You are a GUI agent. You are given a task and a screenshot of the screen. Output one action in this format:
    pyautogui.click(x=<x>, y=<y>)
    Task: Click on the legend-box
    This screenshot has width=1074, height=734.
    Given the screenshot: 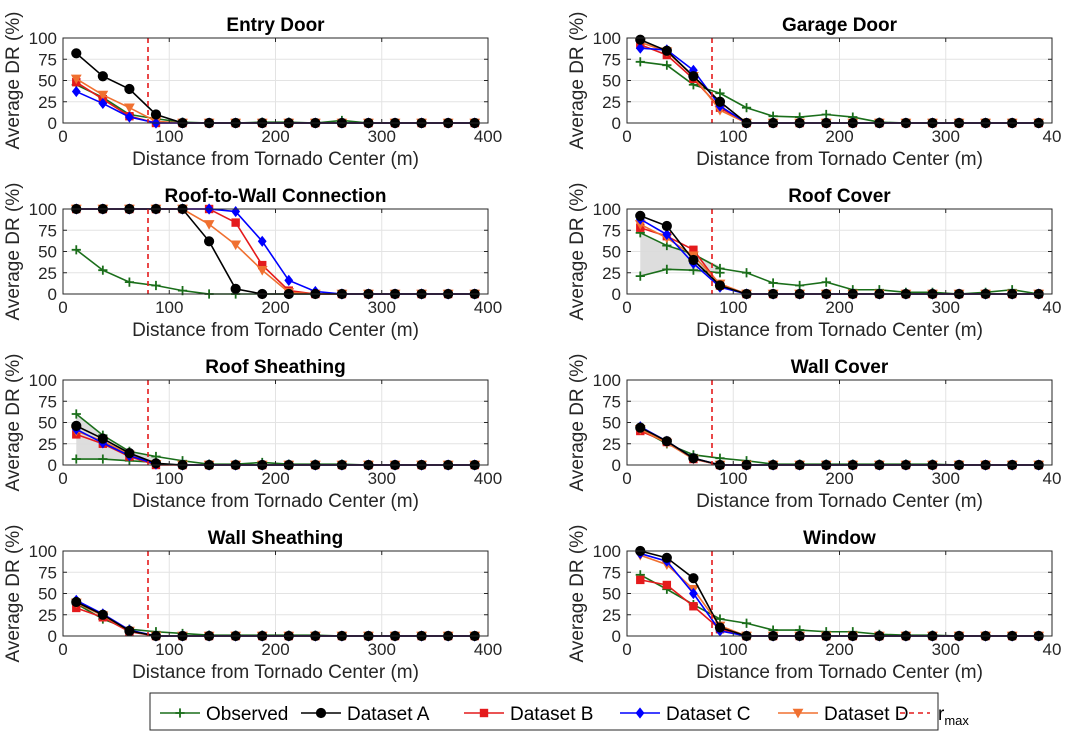 What is the action you would take?
    pyautogui.click(x=544, y=711)
    